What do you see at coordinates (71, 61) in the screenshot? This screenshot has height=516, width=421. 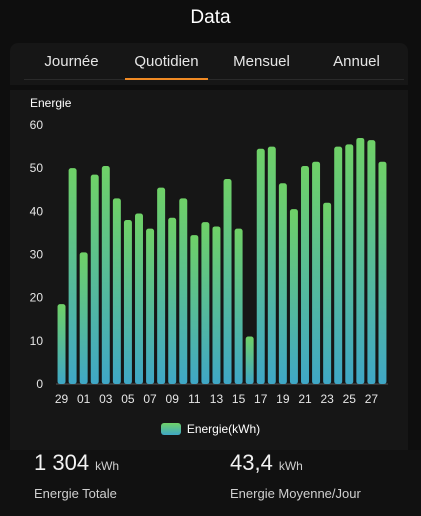 I see `tab-journee: Journée` at bounding box center [71, 61].